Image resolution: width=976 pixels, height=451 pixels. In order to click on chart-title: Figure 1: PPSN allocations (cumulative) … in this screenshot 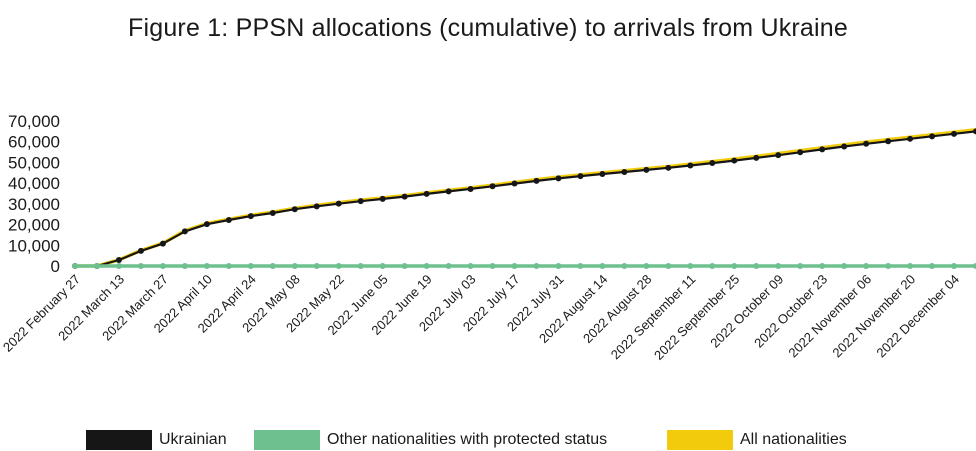, I will do `click(488, 28)`.